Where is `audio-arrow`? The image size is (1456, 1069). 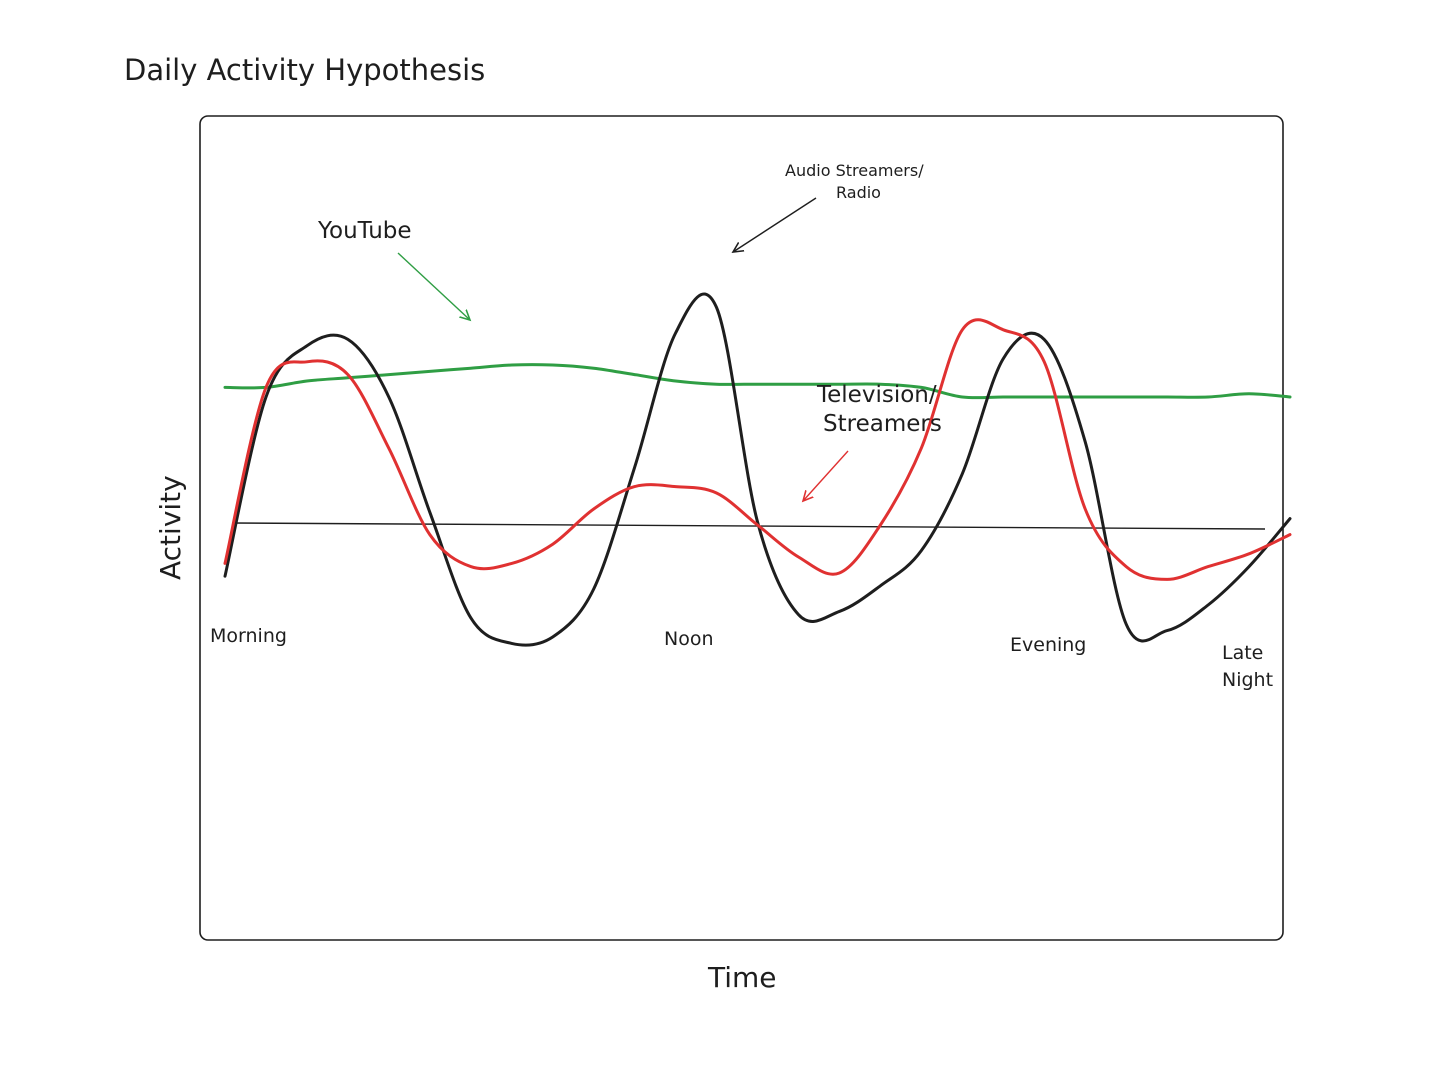
audio-arrow is located at coordinates (775, 224).